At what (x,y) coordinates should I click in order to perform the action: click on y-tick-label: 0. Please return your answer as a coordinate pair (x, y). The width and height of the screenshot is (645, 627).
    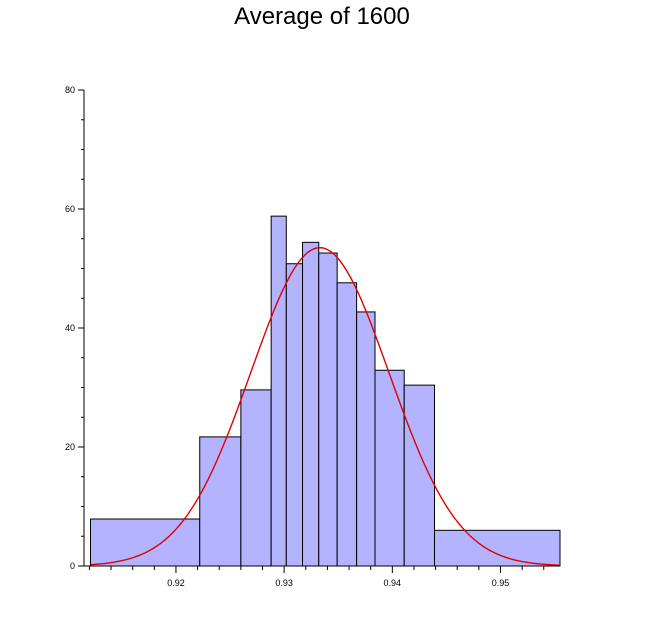
    Looking at the image, I should click on (72, 566).